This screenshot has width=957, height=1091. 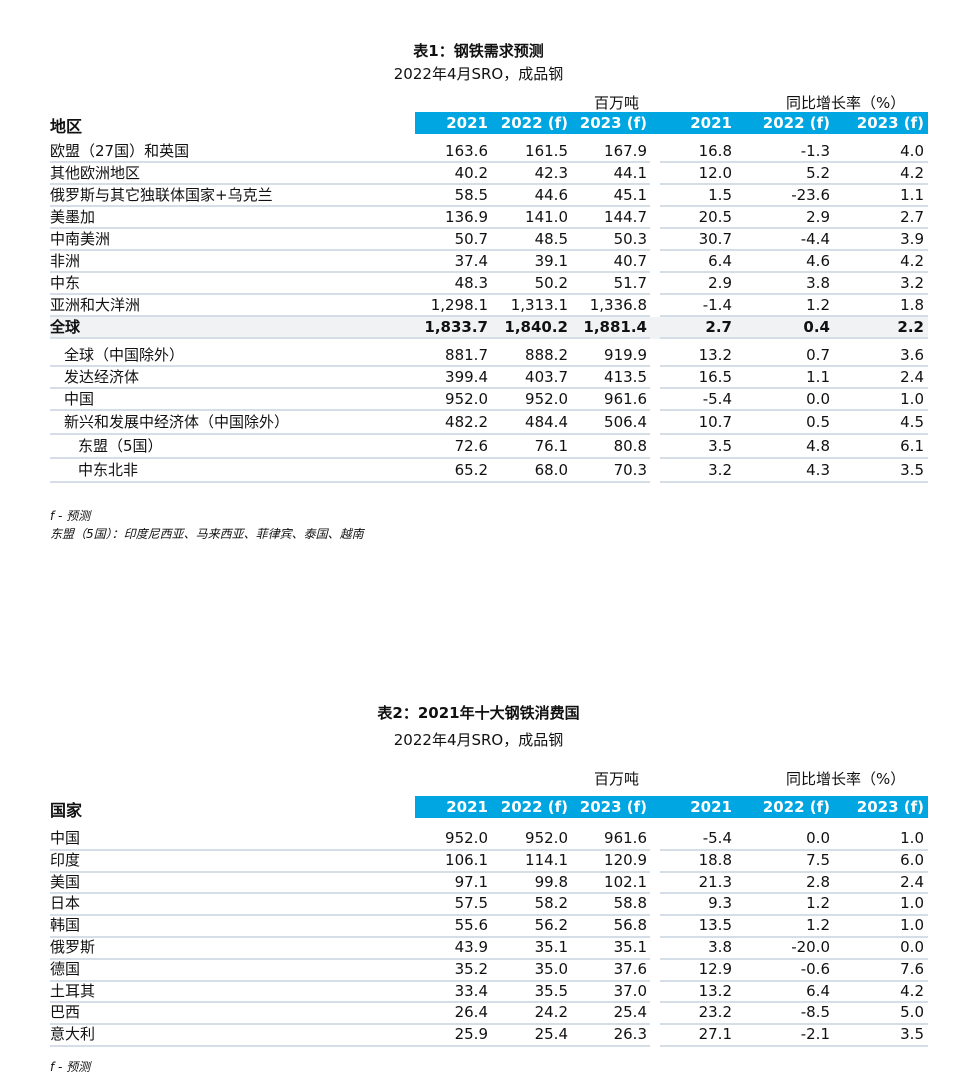 What do you see at coordinates (630, 446) in the screenshot?
I see `cell-value: 80.8` at bounding box center [630, 446].